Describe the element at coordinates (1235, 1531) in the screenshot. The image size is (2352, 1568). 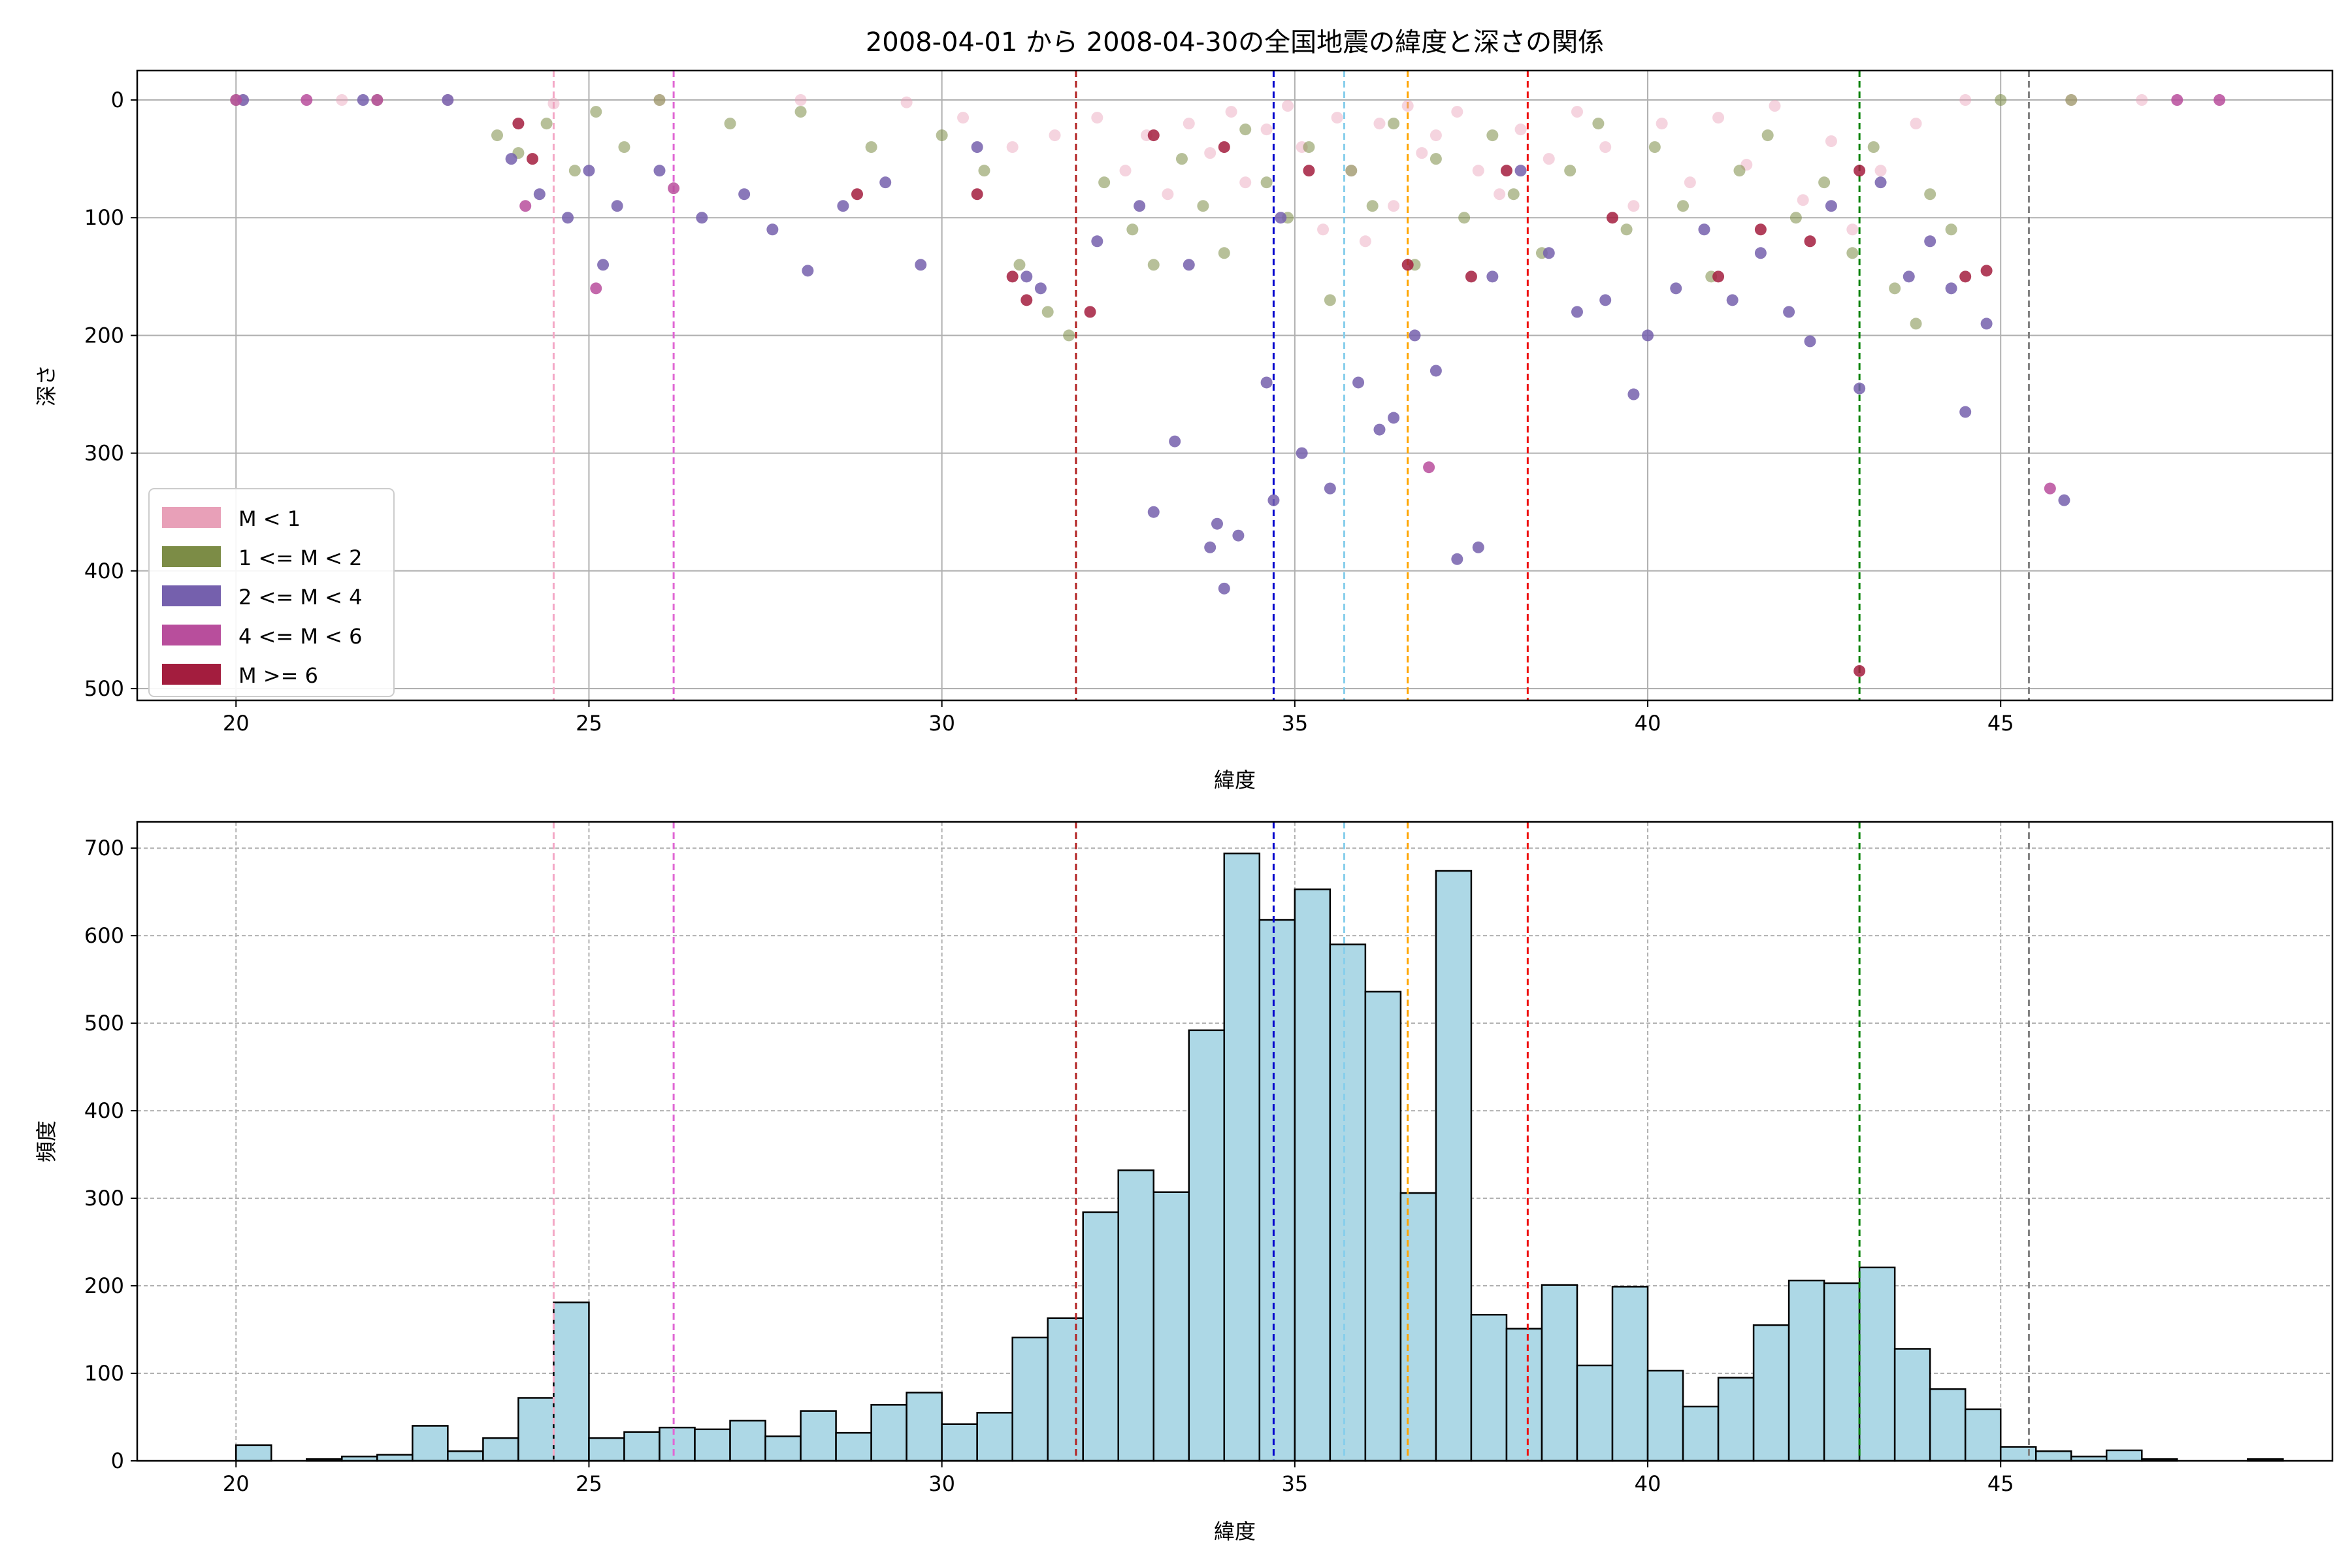
I see `hist-xlabel: 緯度` at that location.